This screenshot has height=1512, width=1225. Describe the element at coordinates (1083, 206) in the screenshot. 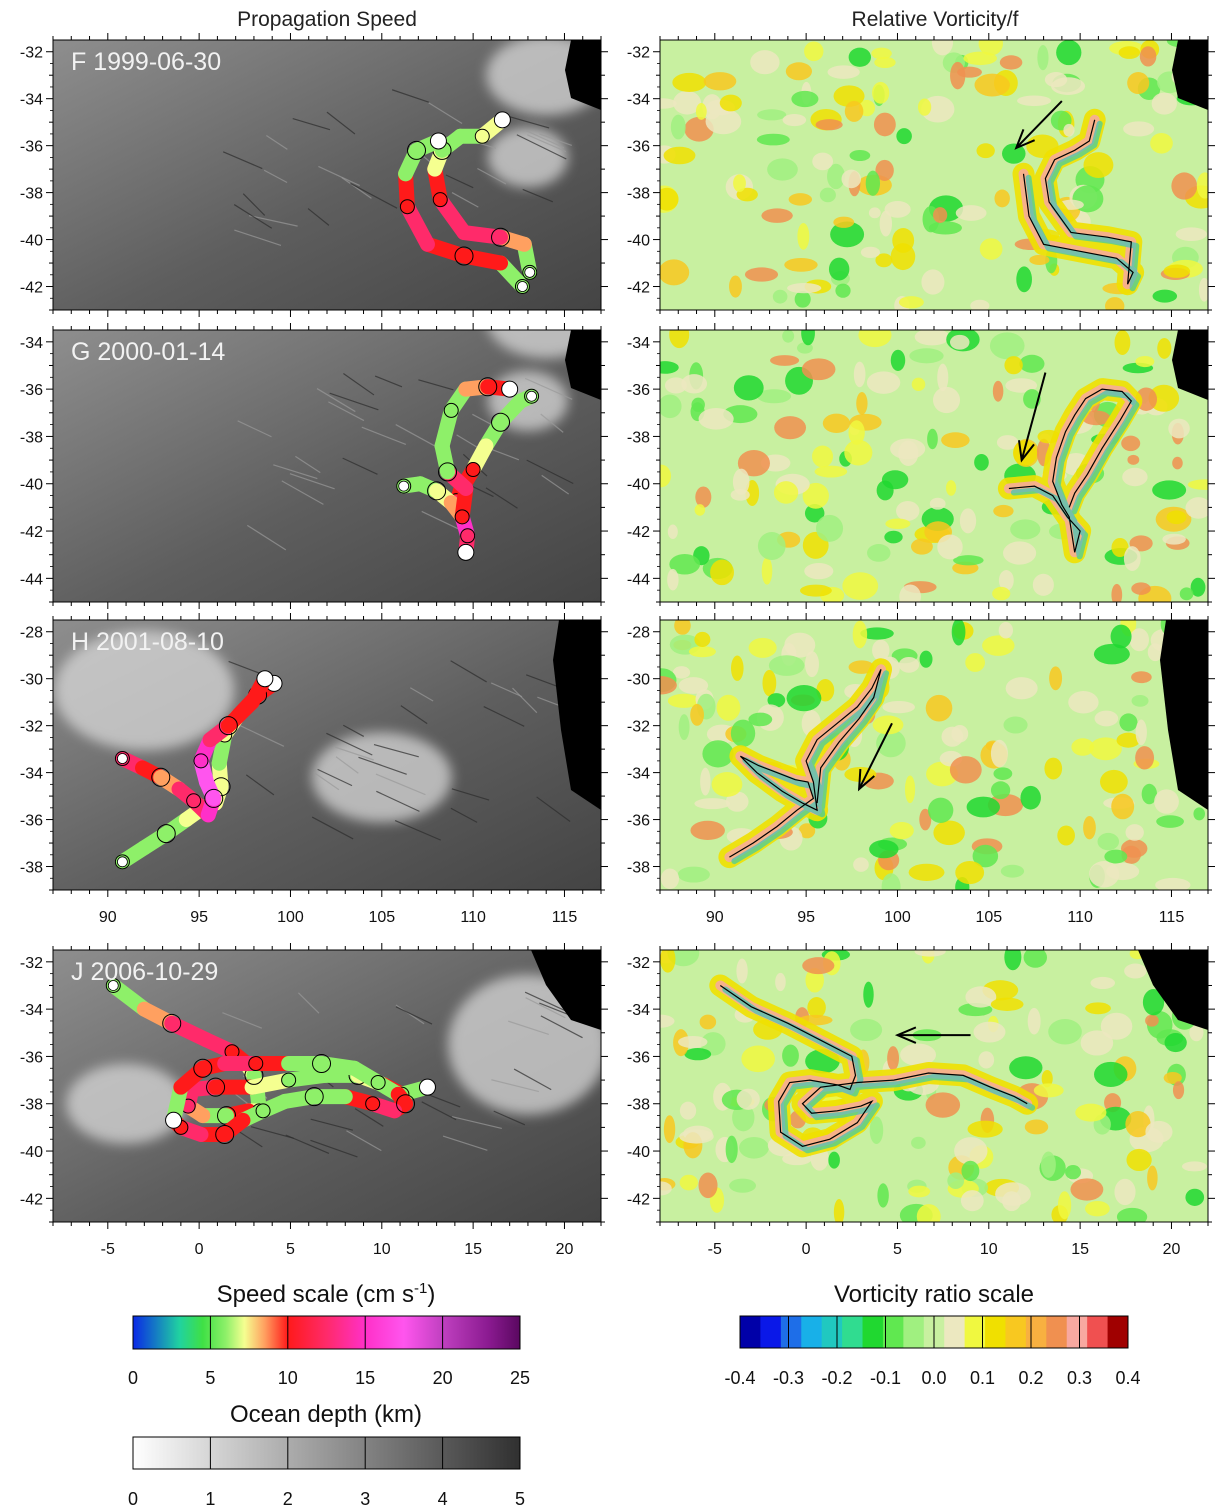

I see `vortex-band-negative` at that location.